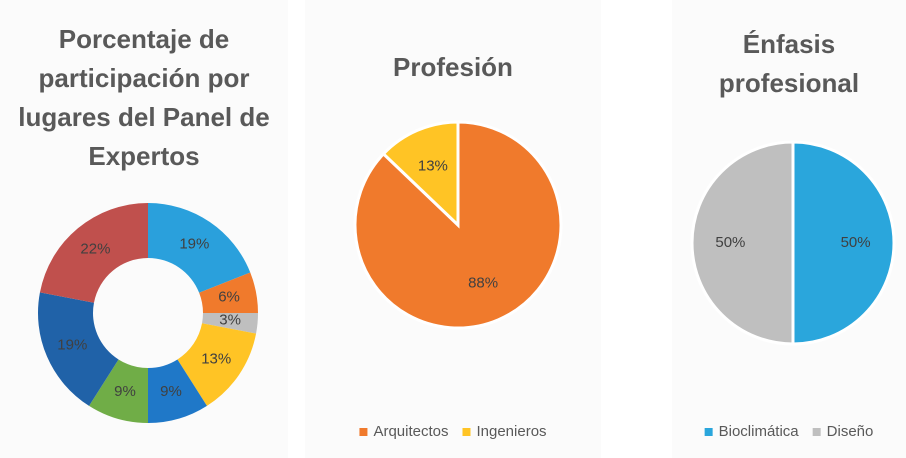 This screenshot has height=458, width=906. What do you see at coordinates (511, 431) in the screenshot?
I see `legend-label: Ingenieros` at bounding box center [511, 431].